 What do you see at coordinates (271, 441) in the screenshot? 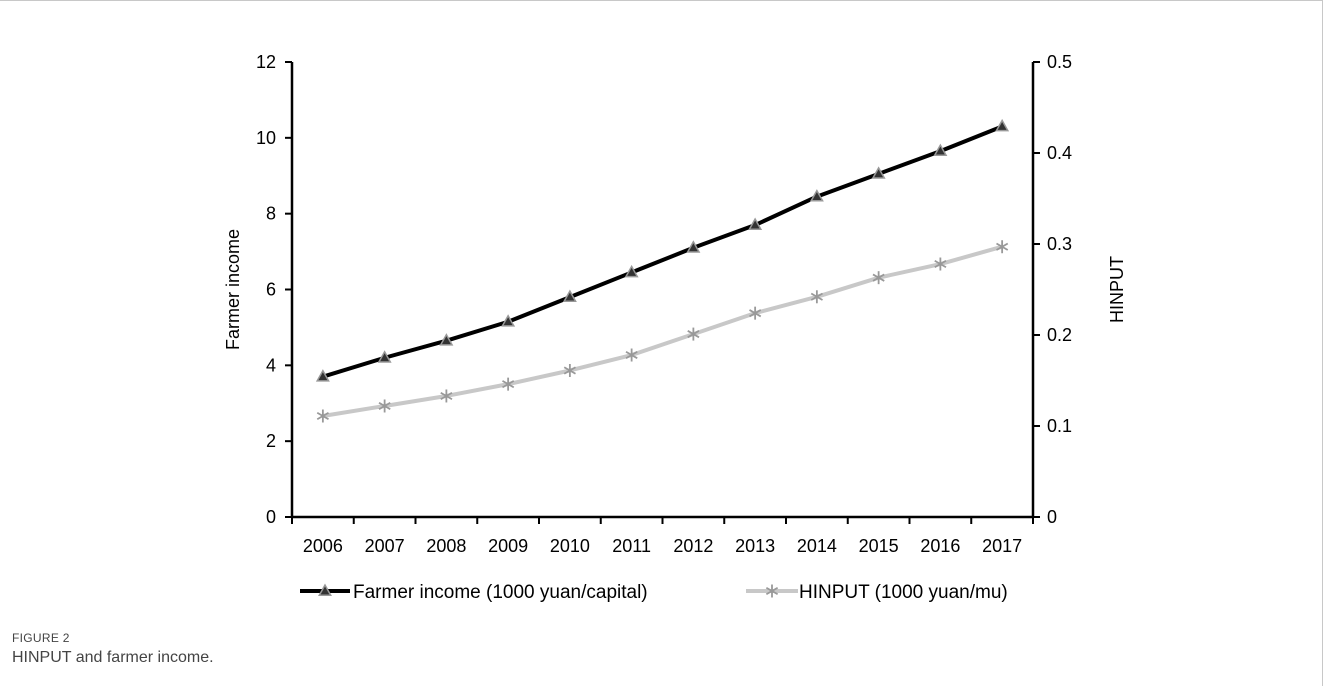
I see `left-y-tick-label: 2` at bounding box center [271, 441].